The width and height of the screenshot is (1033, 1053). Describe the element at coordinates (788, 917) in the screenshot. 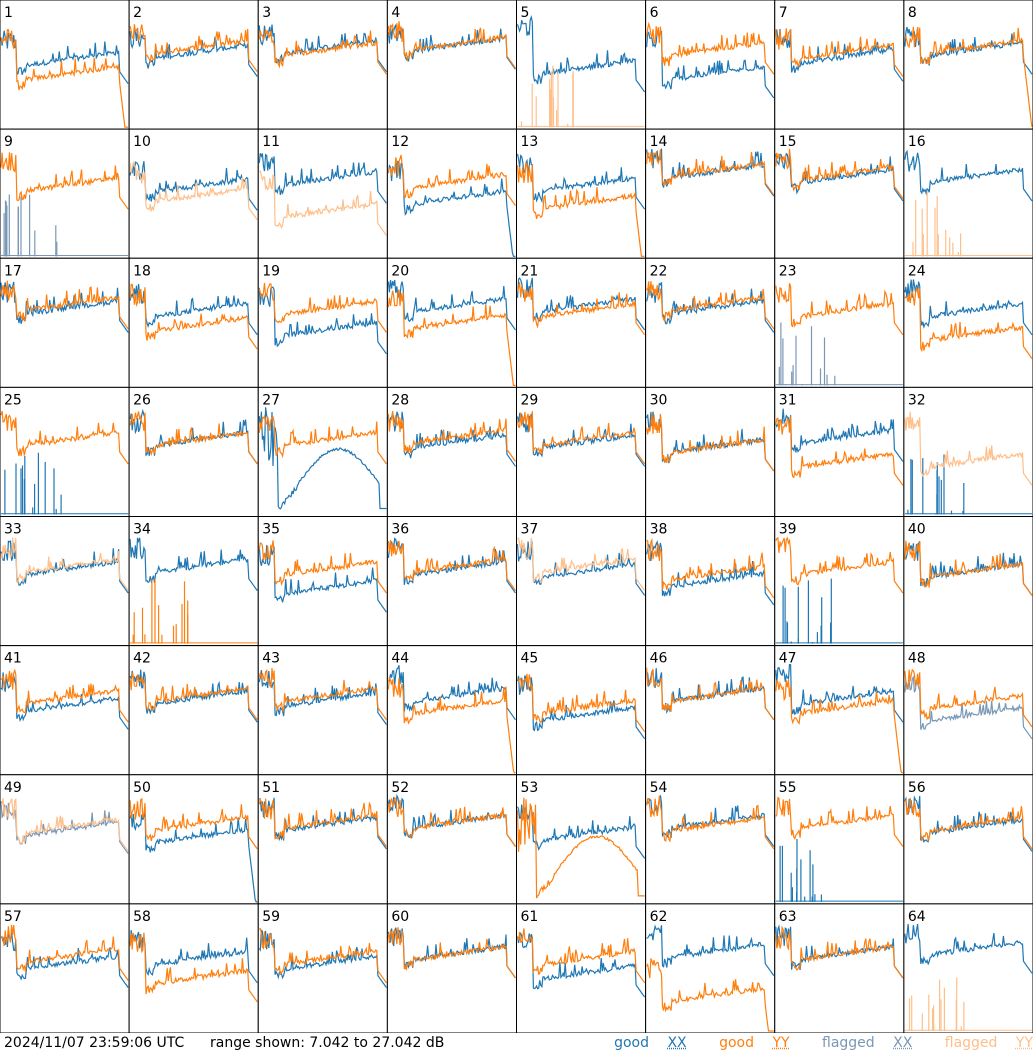

I see `panel-label: 63` at that location.